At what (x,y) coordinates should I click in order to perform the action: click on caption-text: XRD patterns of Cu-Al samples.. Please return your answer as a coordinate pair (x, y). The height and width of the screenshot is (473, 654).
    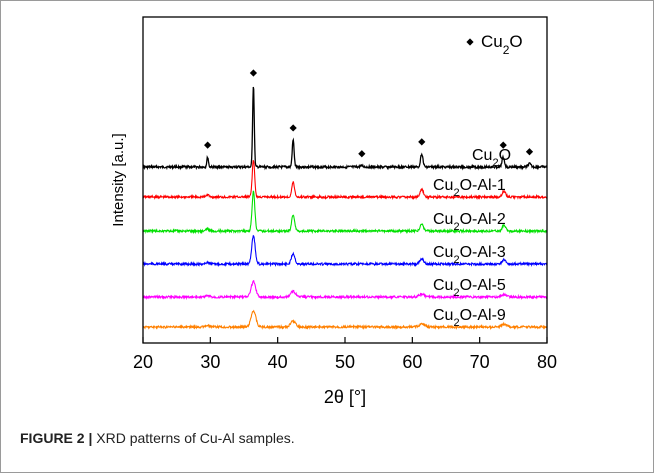
    Looking at the image, I should click on (193, 438).